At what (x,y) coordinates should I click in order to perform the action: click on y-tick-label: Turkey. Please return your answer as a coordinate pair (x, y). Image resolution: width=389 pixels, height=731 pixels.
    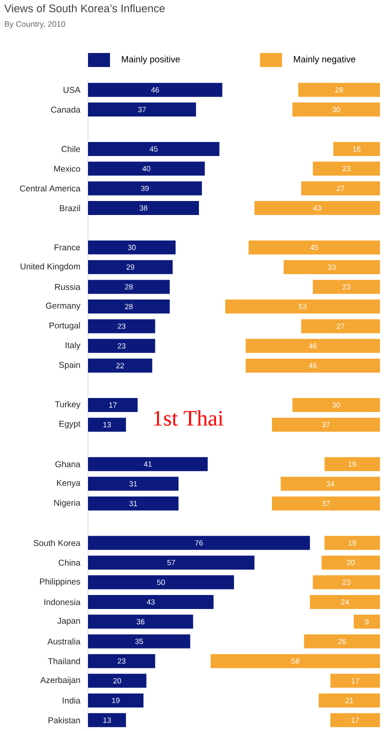
    Looking at the image, I should click on (67, 405).